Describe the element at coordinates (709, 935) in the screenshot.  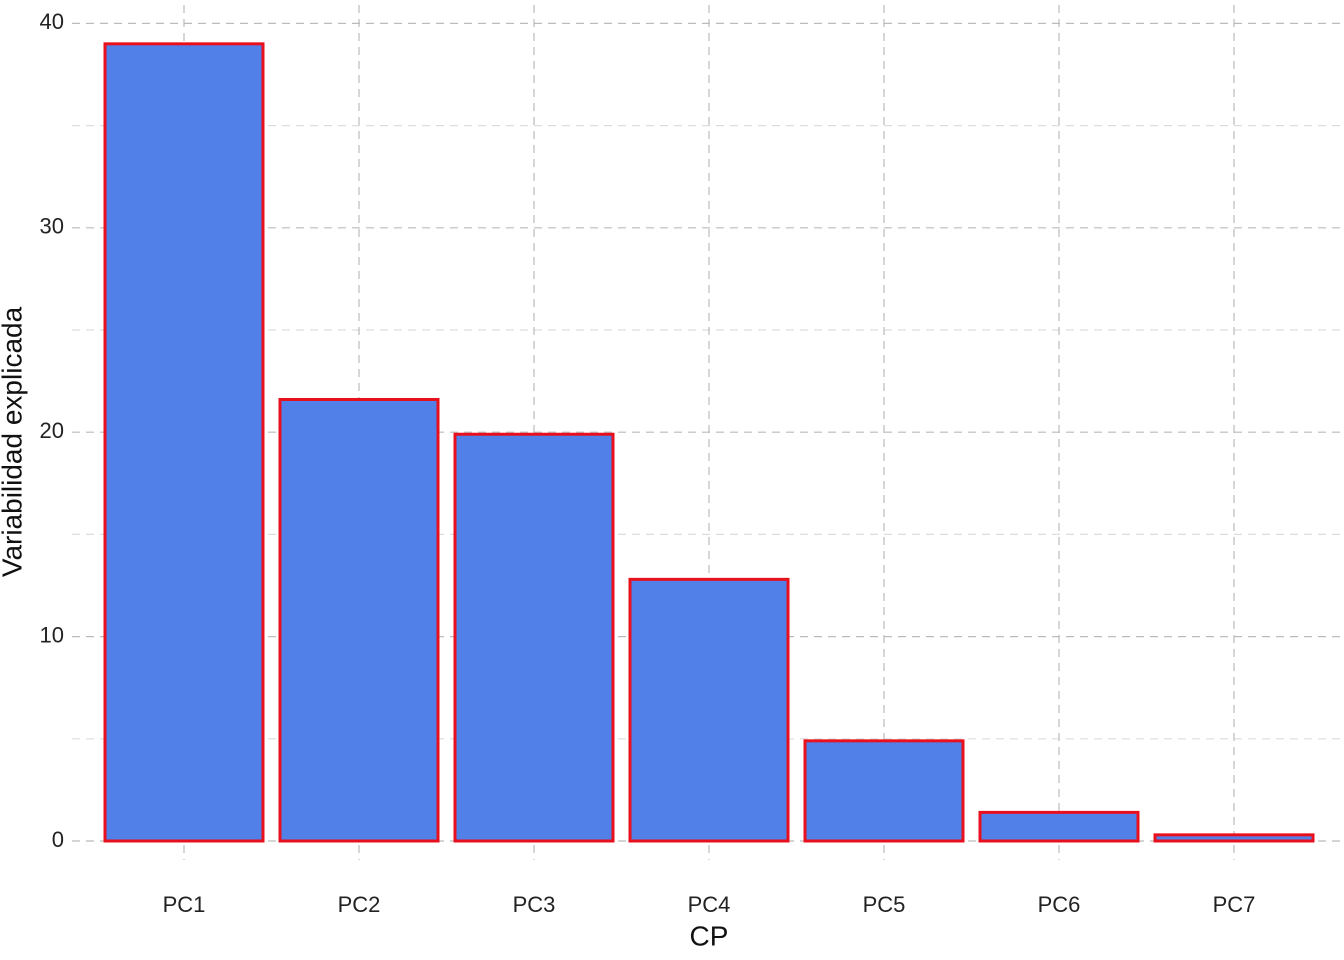
I see `x-axis-title: CP` at that location.